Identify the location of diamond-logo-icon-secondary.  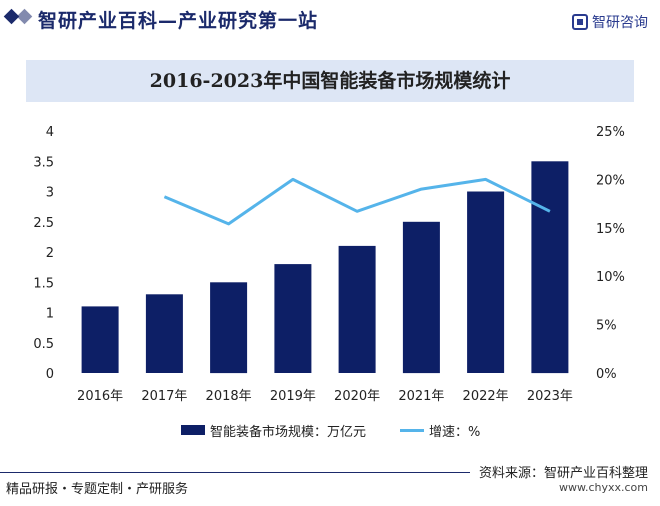
(24, 16).